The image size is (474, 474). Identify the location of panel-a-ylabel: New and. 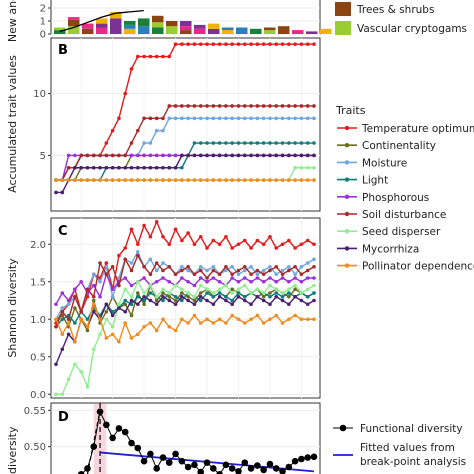
(12, 21).